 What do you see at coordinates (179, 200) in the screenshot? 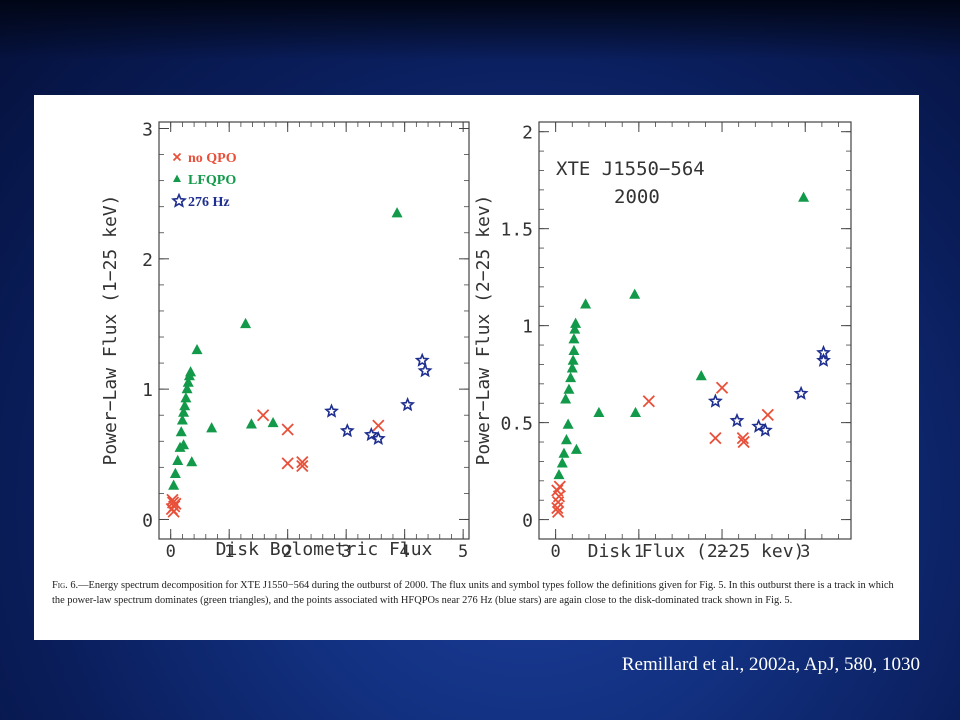
I see `legend-marker-star` at bounding box center [179, 200].